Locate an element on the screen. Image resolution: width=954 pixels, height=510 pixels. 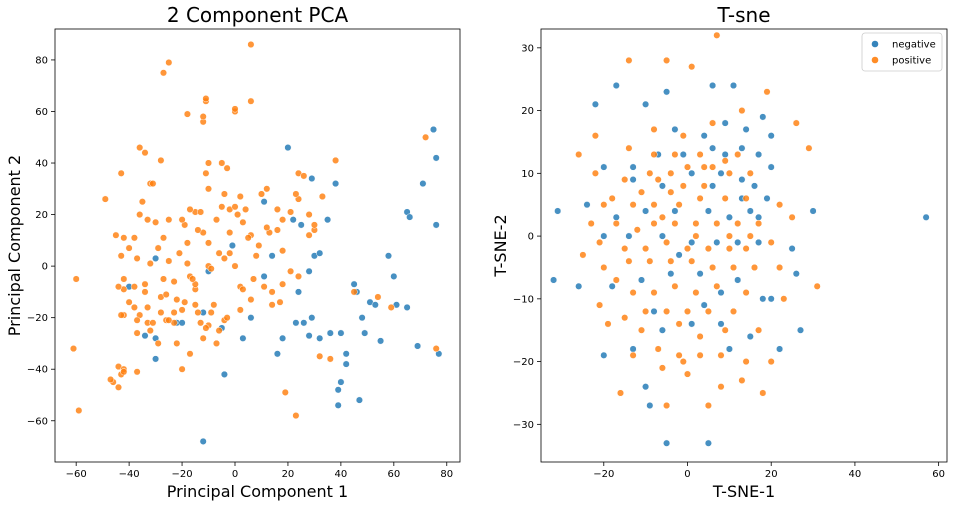
y-tick-label: −40 is located at coordinates (37, 370).